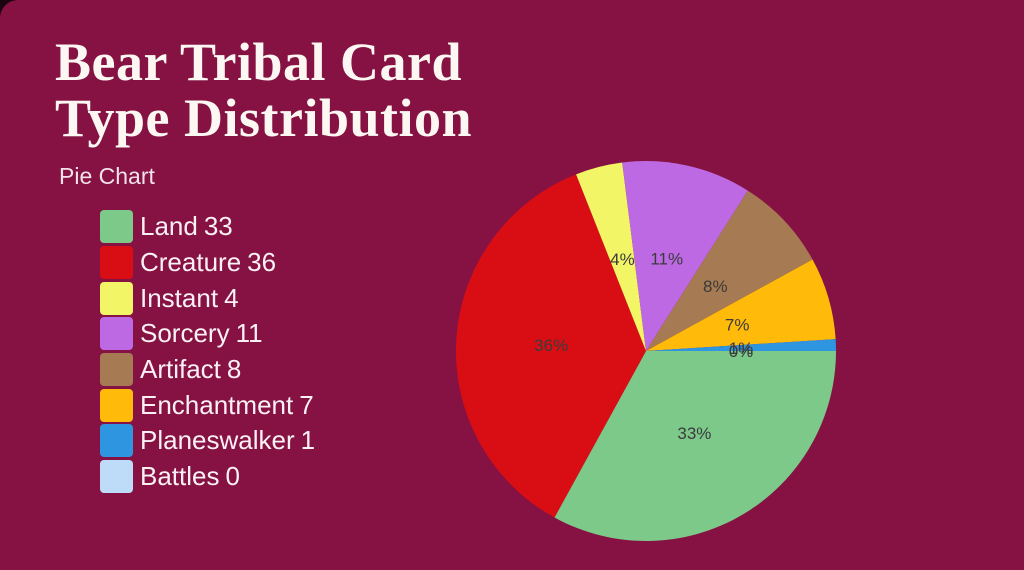 The image size is (1024, 570). Describe the element at coordinates (262, 262) in the screenshot. I see `legend-value: 36` at that location.